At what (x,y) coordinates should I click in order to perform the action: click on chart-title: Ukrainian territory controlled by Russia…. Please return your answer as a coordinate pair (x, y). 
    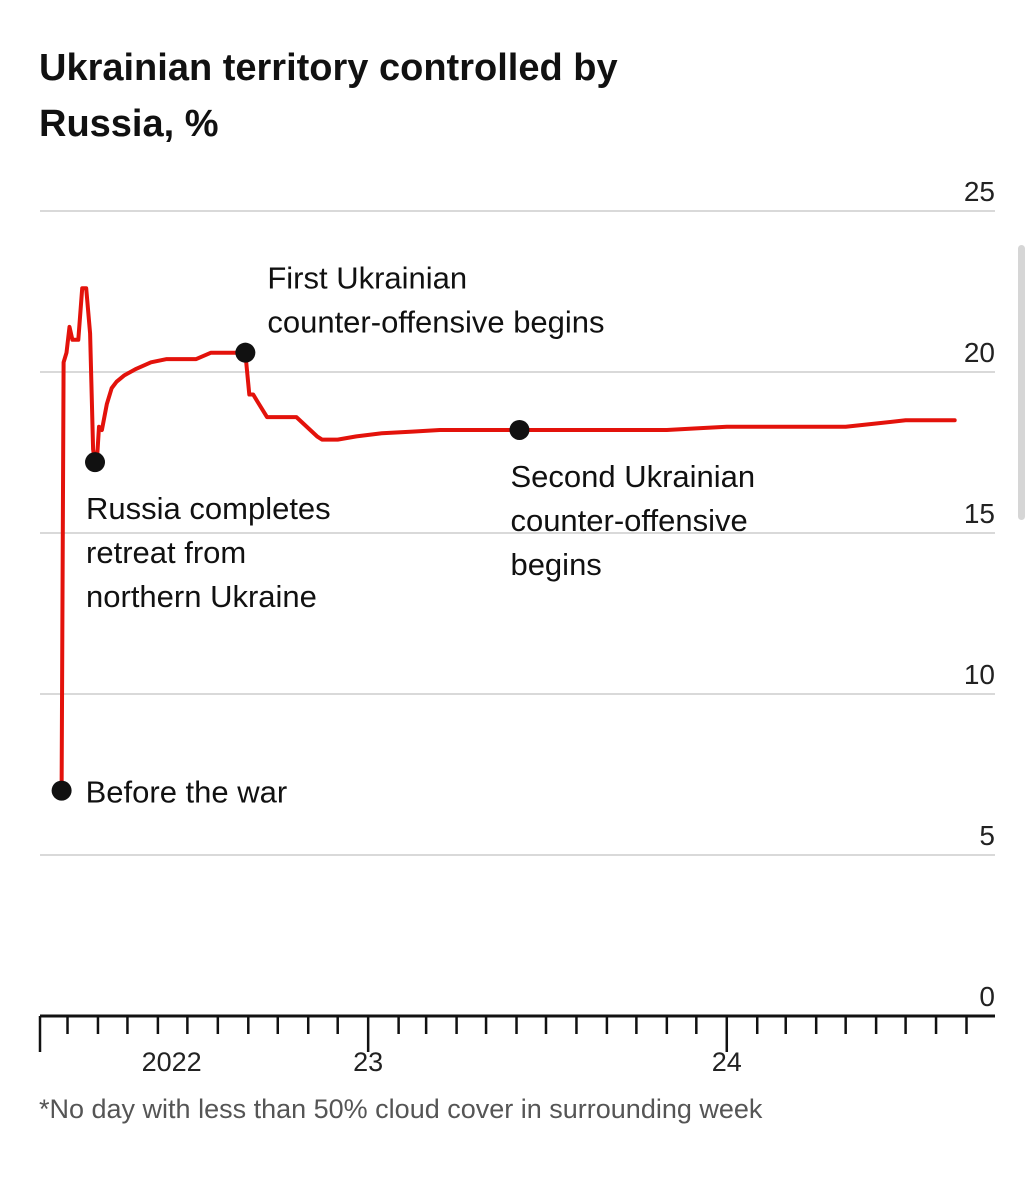
    Looking at the image, I should click on (328, 96).